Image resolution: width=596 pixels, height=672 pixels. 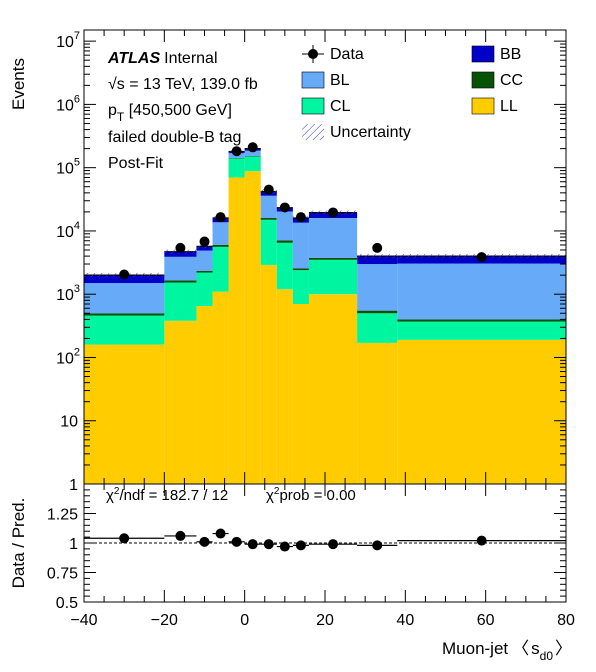 I want to click on ratio-points, so click(x=325, y=540).